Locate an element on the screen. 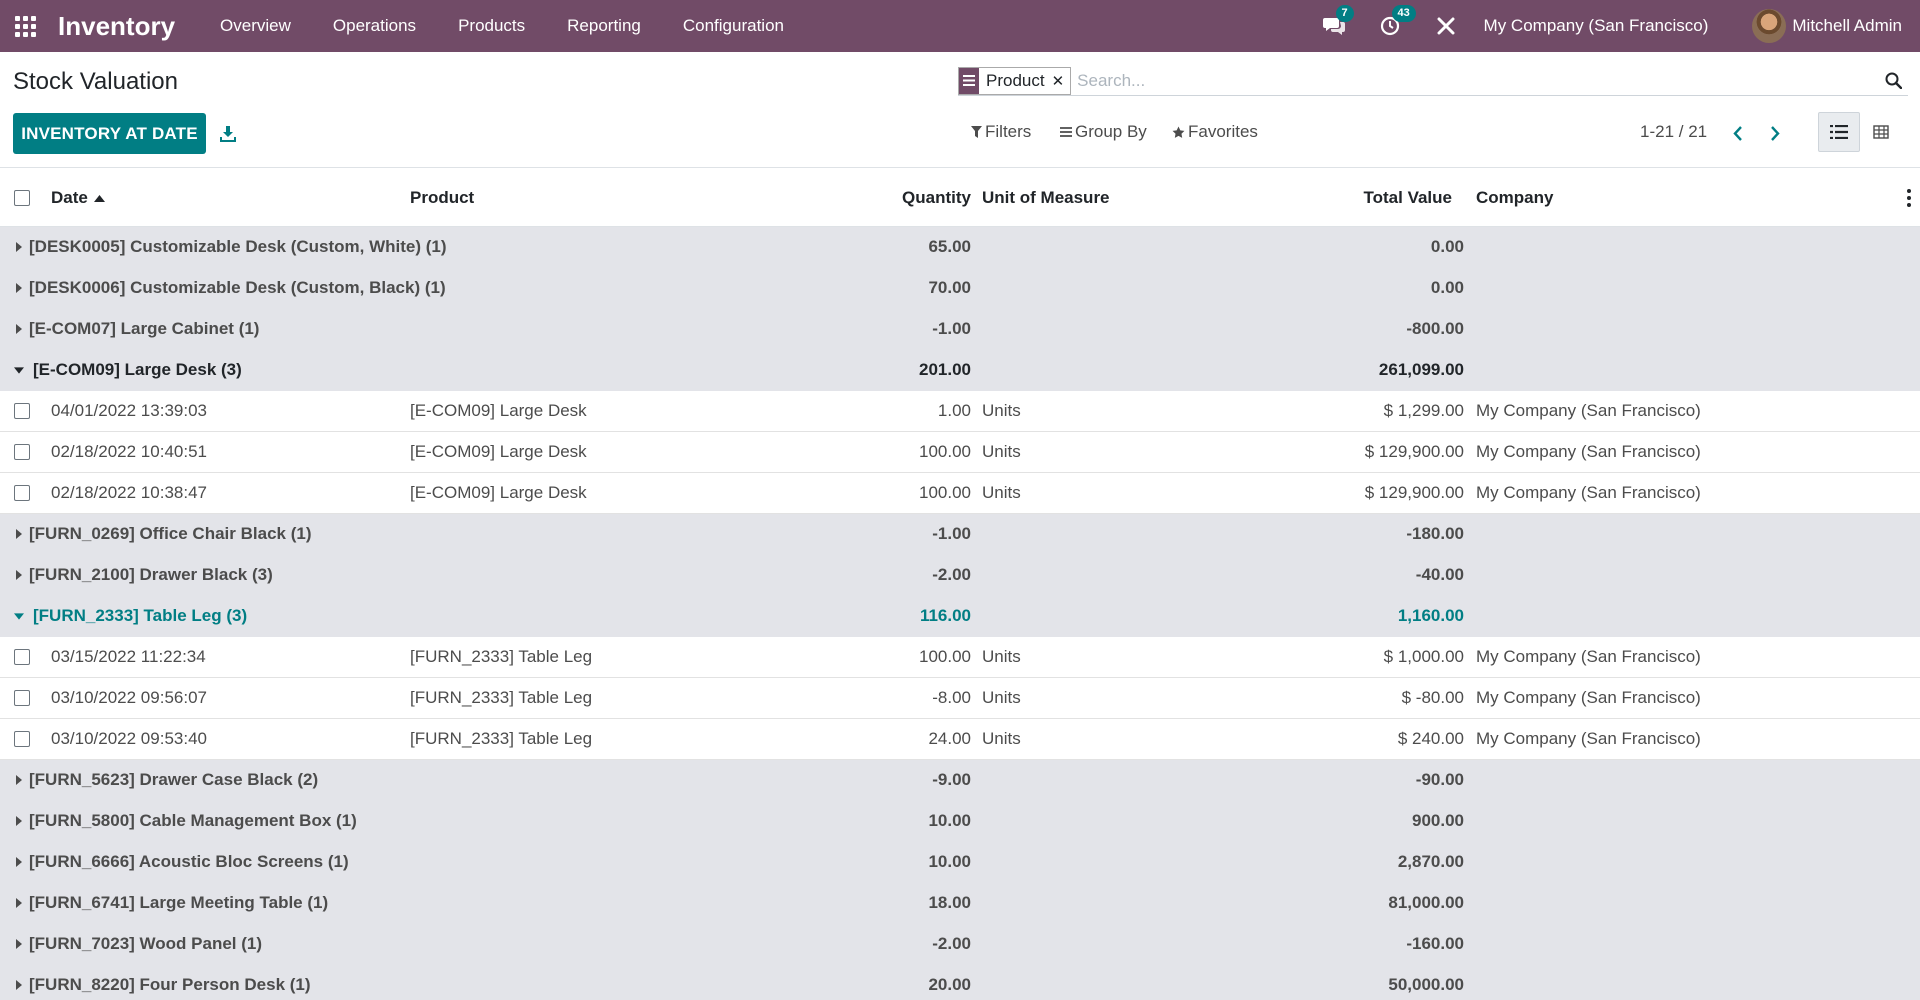  cell-date: 03/10/2022 09:56:07 is located at coordinates (129, 697).